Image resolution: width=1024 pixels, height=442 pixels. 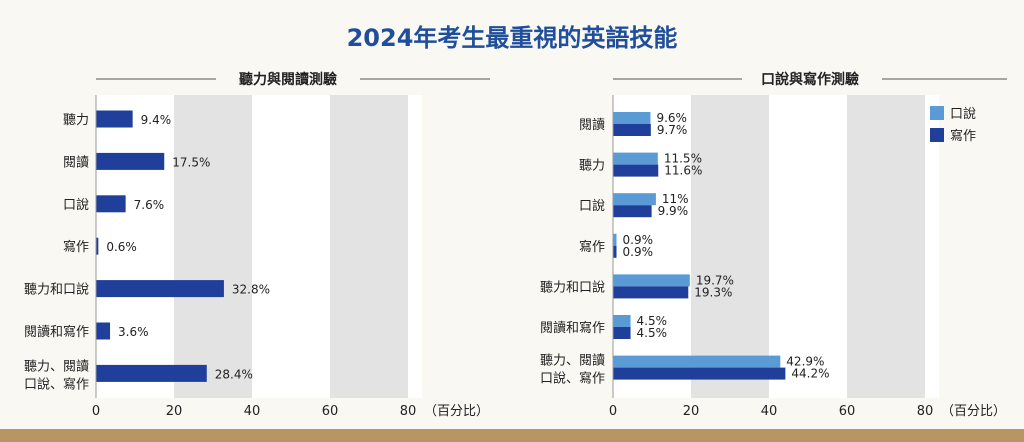 I want to click on chart-title: 聽力與閱讀測驗, so click(x=288, y=79).